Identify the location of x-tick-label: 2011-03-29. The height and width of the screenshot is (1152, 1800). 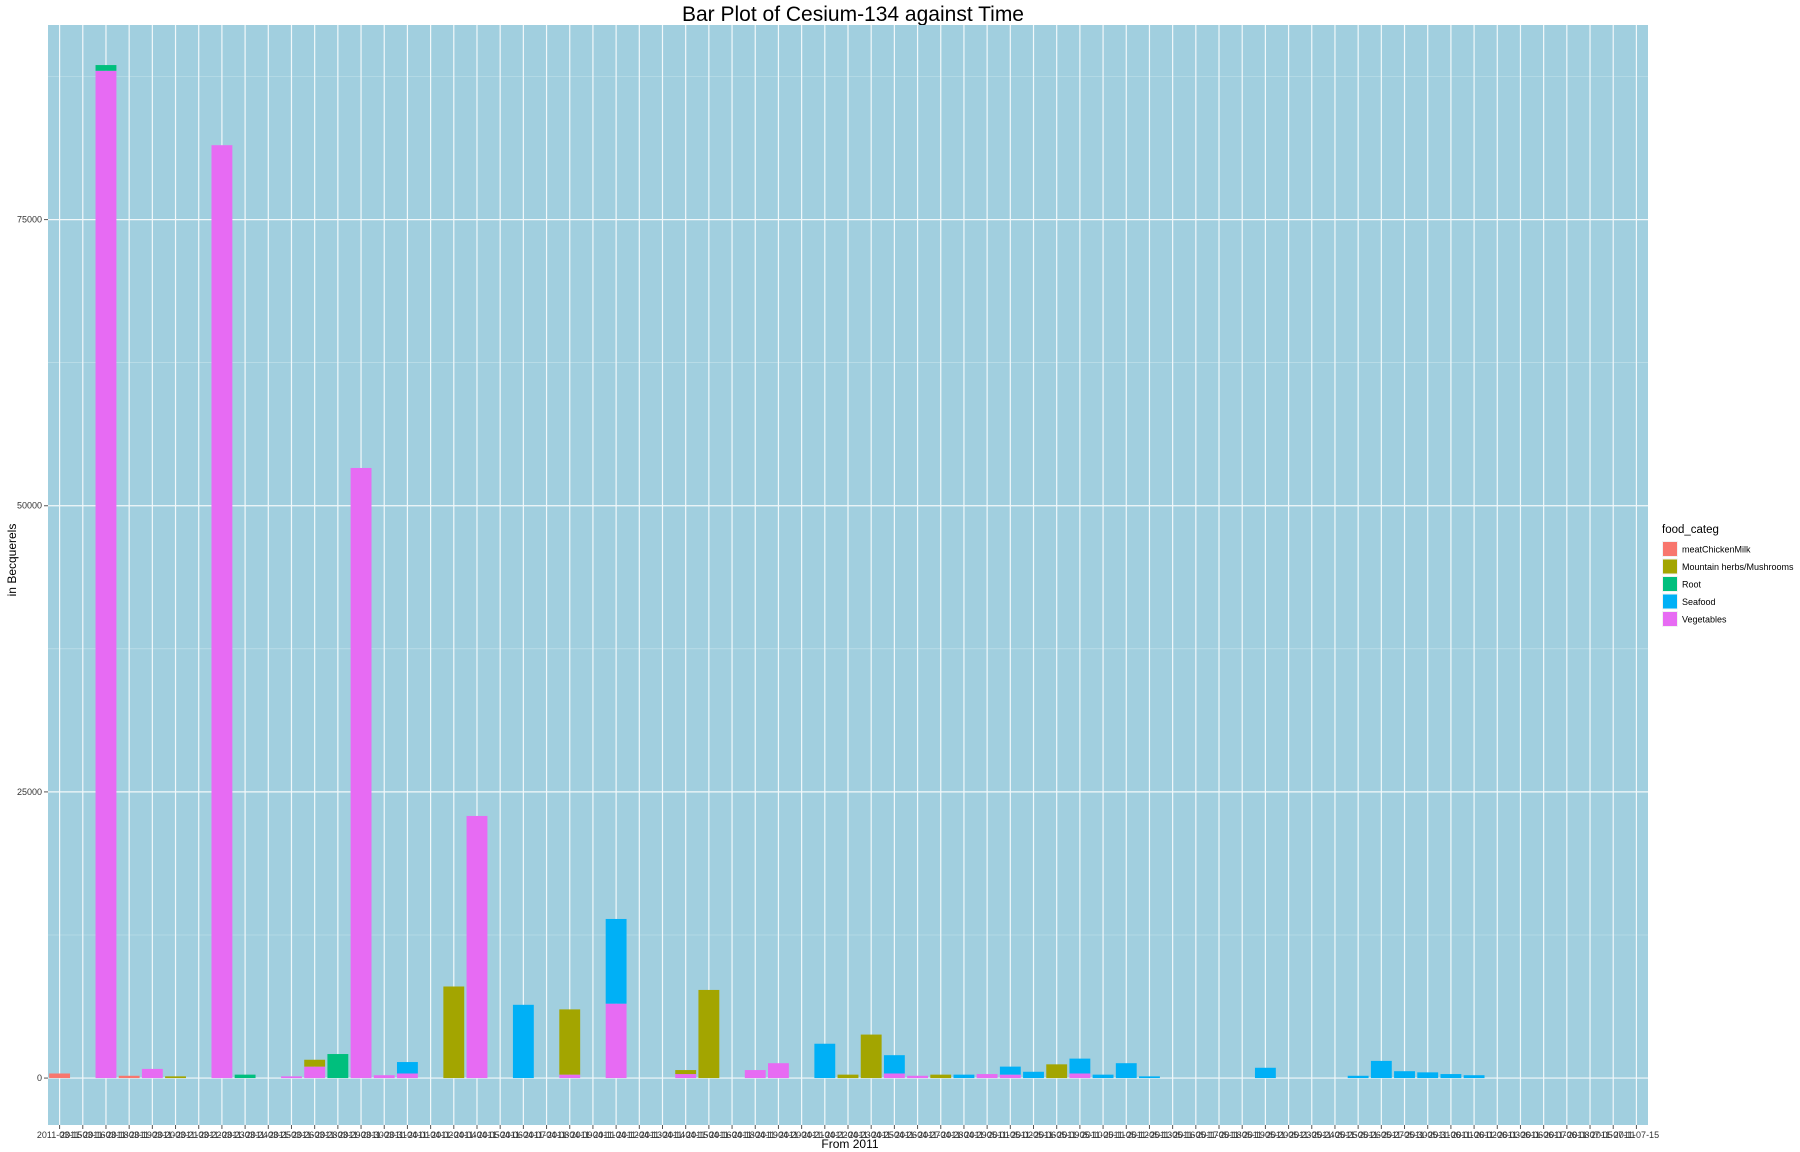
(337, 1135).